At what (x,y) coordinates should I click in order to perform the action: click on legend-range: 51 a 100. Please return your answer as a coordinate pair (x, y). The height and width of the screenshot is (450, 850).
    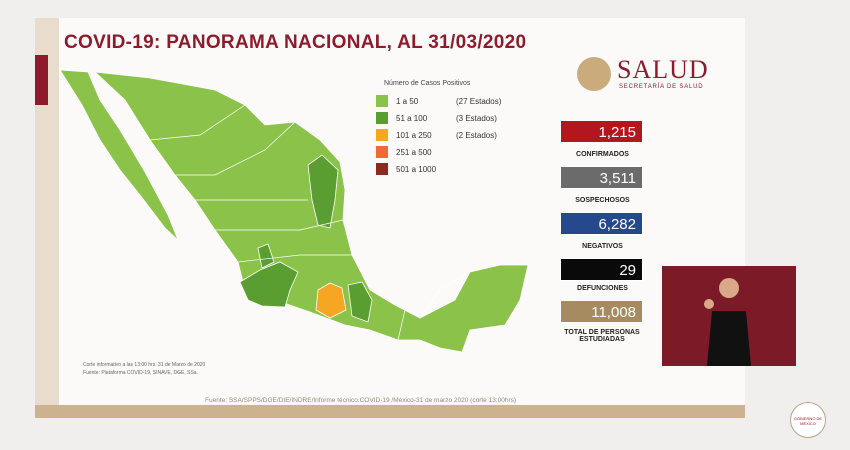
    Looking at the image, I should click on (412, 118).